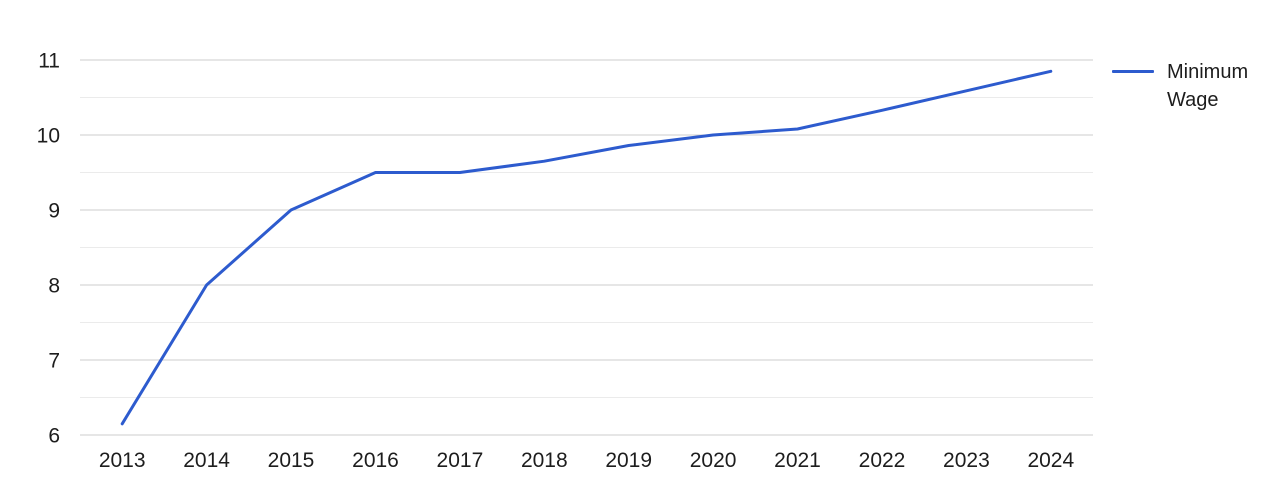 The height and width of the screenshot is (495, 1280). Describe the element at coordinates (48, 136) in the screenshot. I see `y-axis-tick-label: 10` at that location.